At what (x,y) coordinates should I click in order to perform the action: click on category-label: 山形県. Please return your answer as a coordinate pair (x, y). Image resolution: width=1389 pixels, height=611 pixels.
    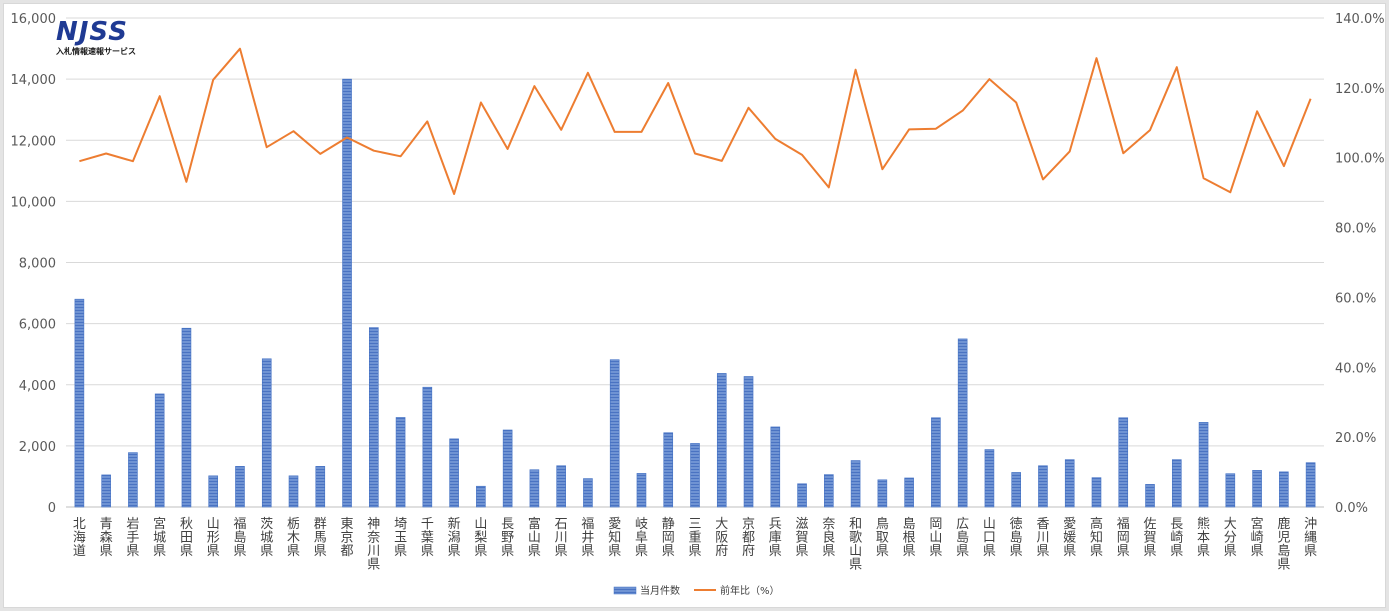
    Looking at the image, I should click on (213, 538).